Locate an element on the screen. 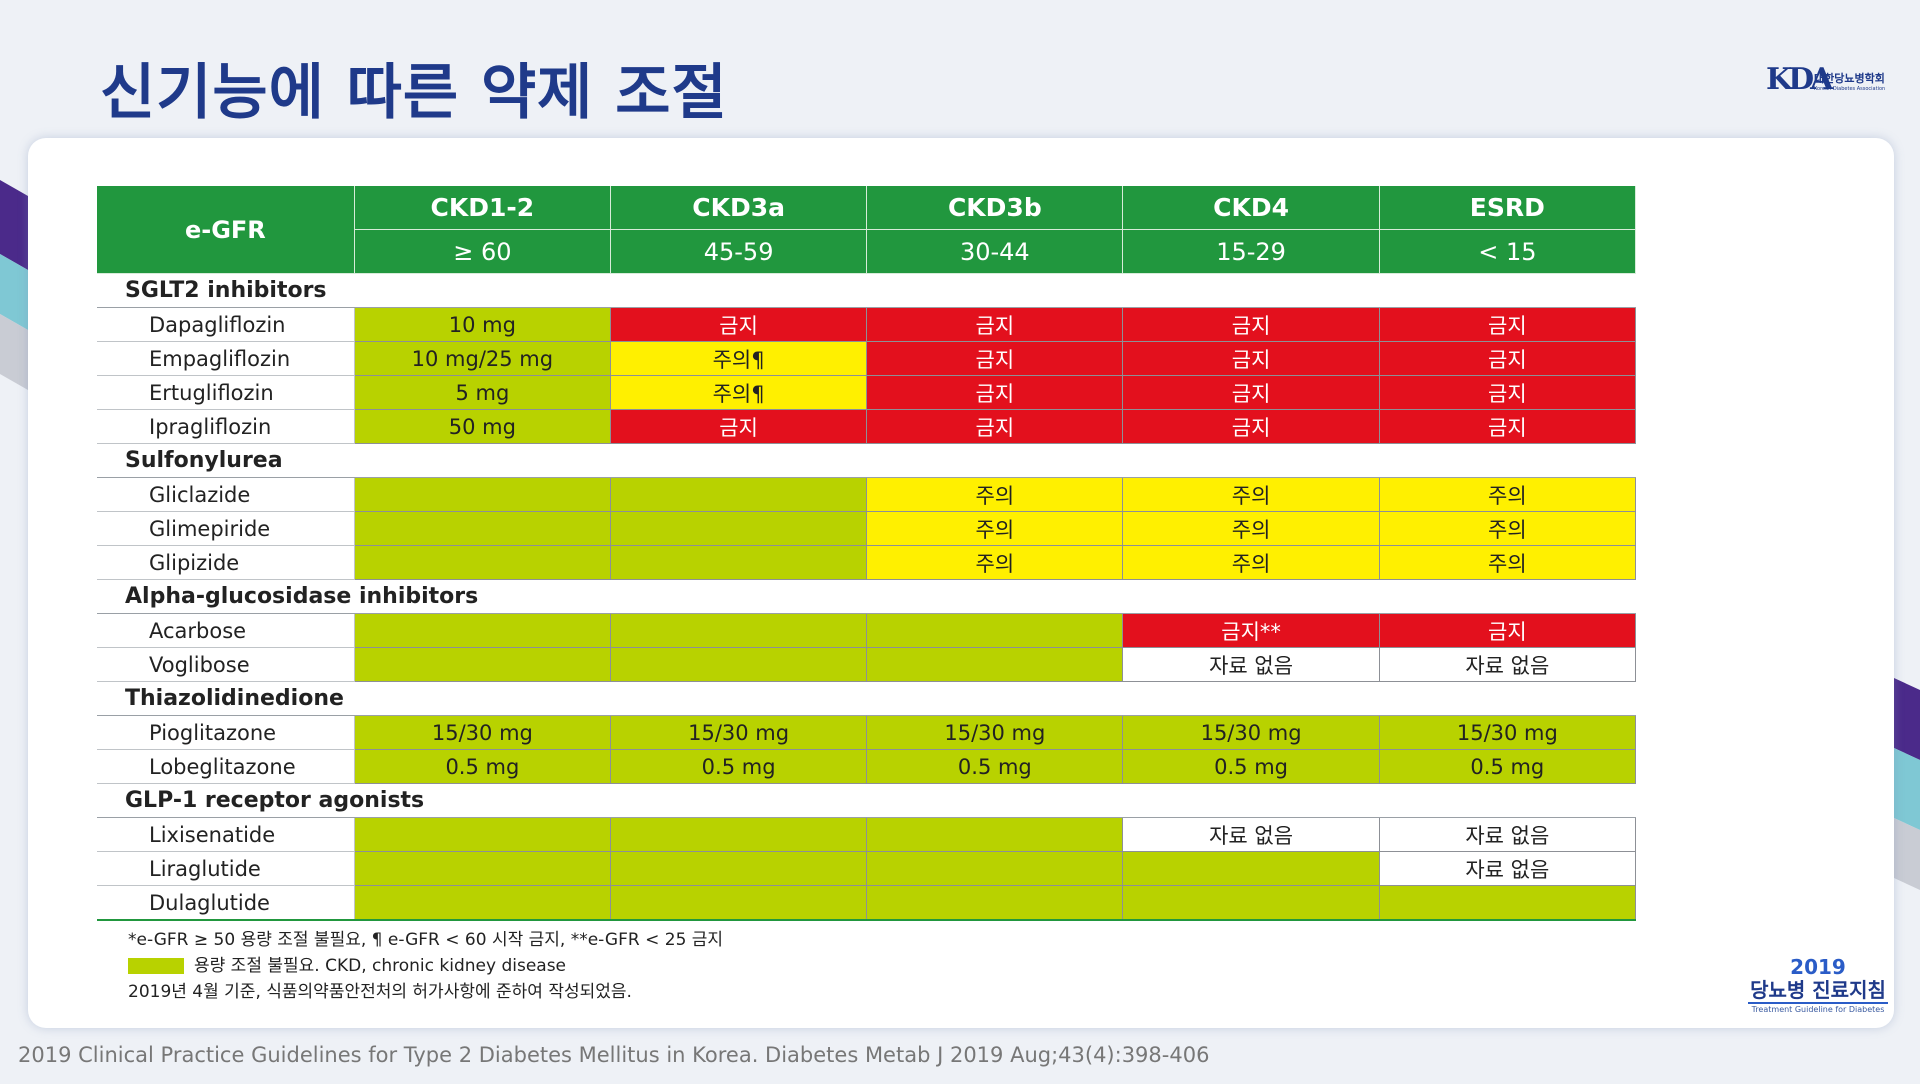  group-row: SGLT2 inhibitors is located at coordinates (866, 290).